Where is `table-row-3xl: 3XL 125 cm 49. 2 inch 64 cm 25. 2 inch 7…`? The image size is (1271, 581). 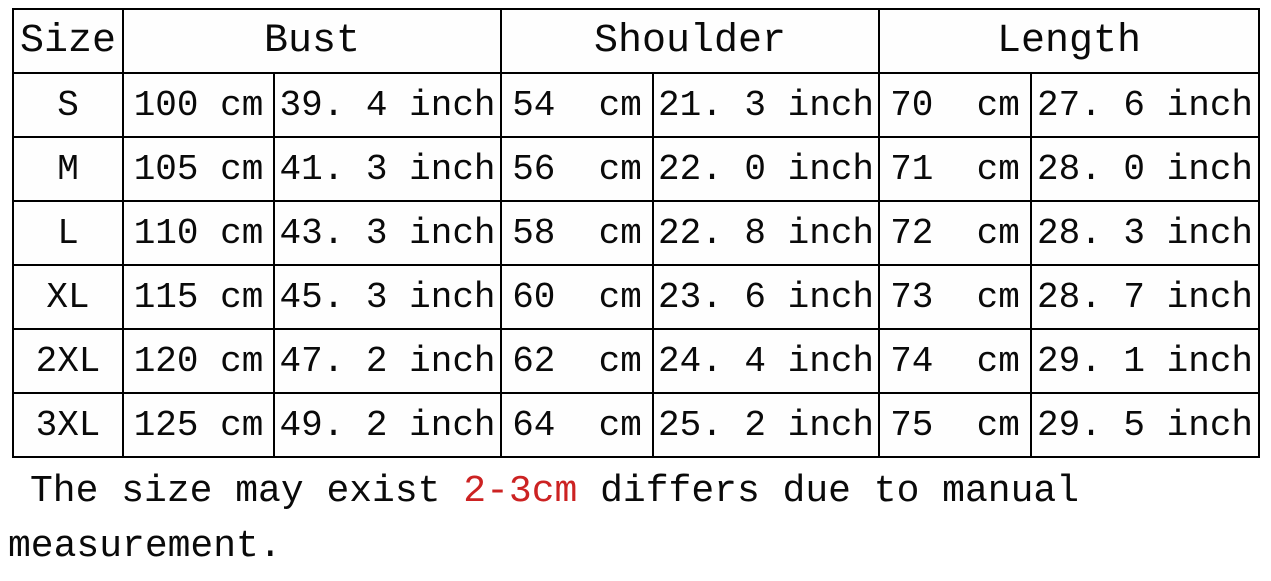 table-row-3xl: 3XL 125 cm 49. 2 inch 64 cm 25. 2 inch 7… is located at coordinates (636, 425).